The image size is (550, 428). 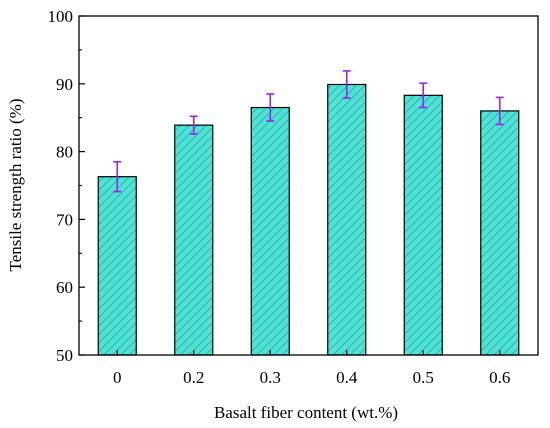 What do you see at coordinates (347, 377) in the screenshot?
I see `x-tick-label: 0.4` at bounding box center [347, 377].